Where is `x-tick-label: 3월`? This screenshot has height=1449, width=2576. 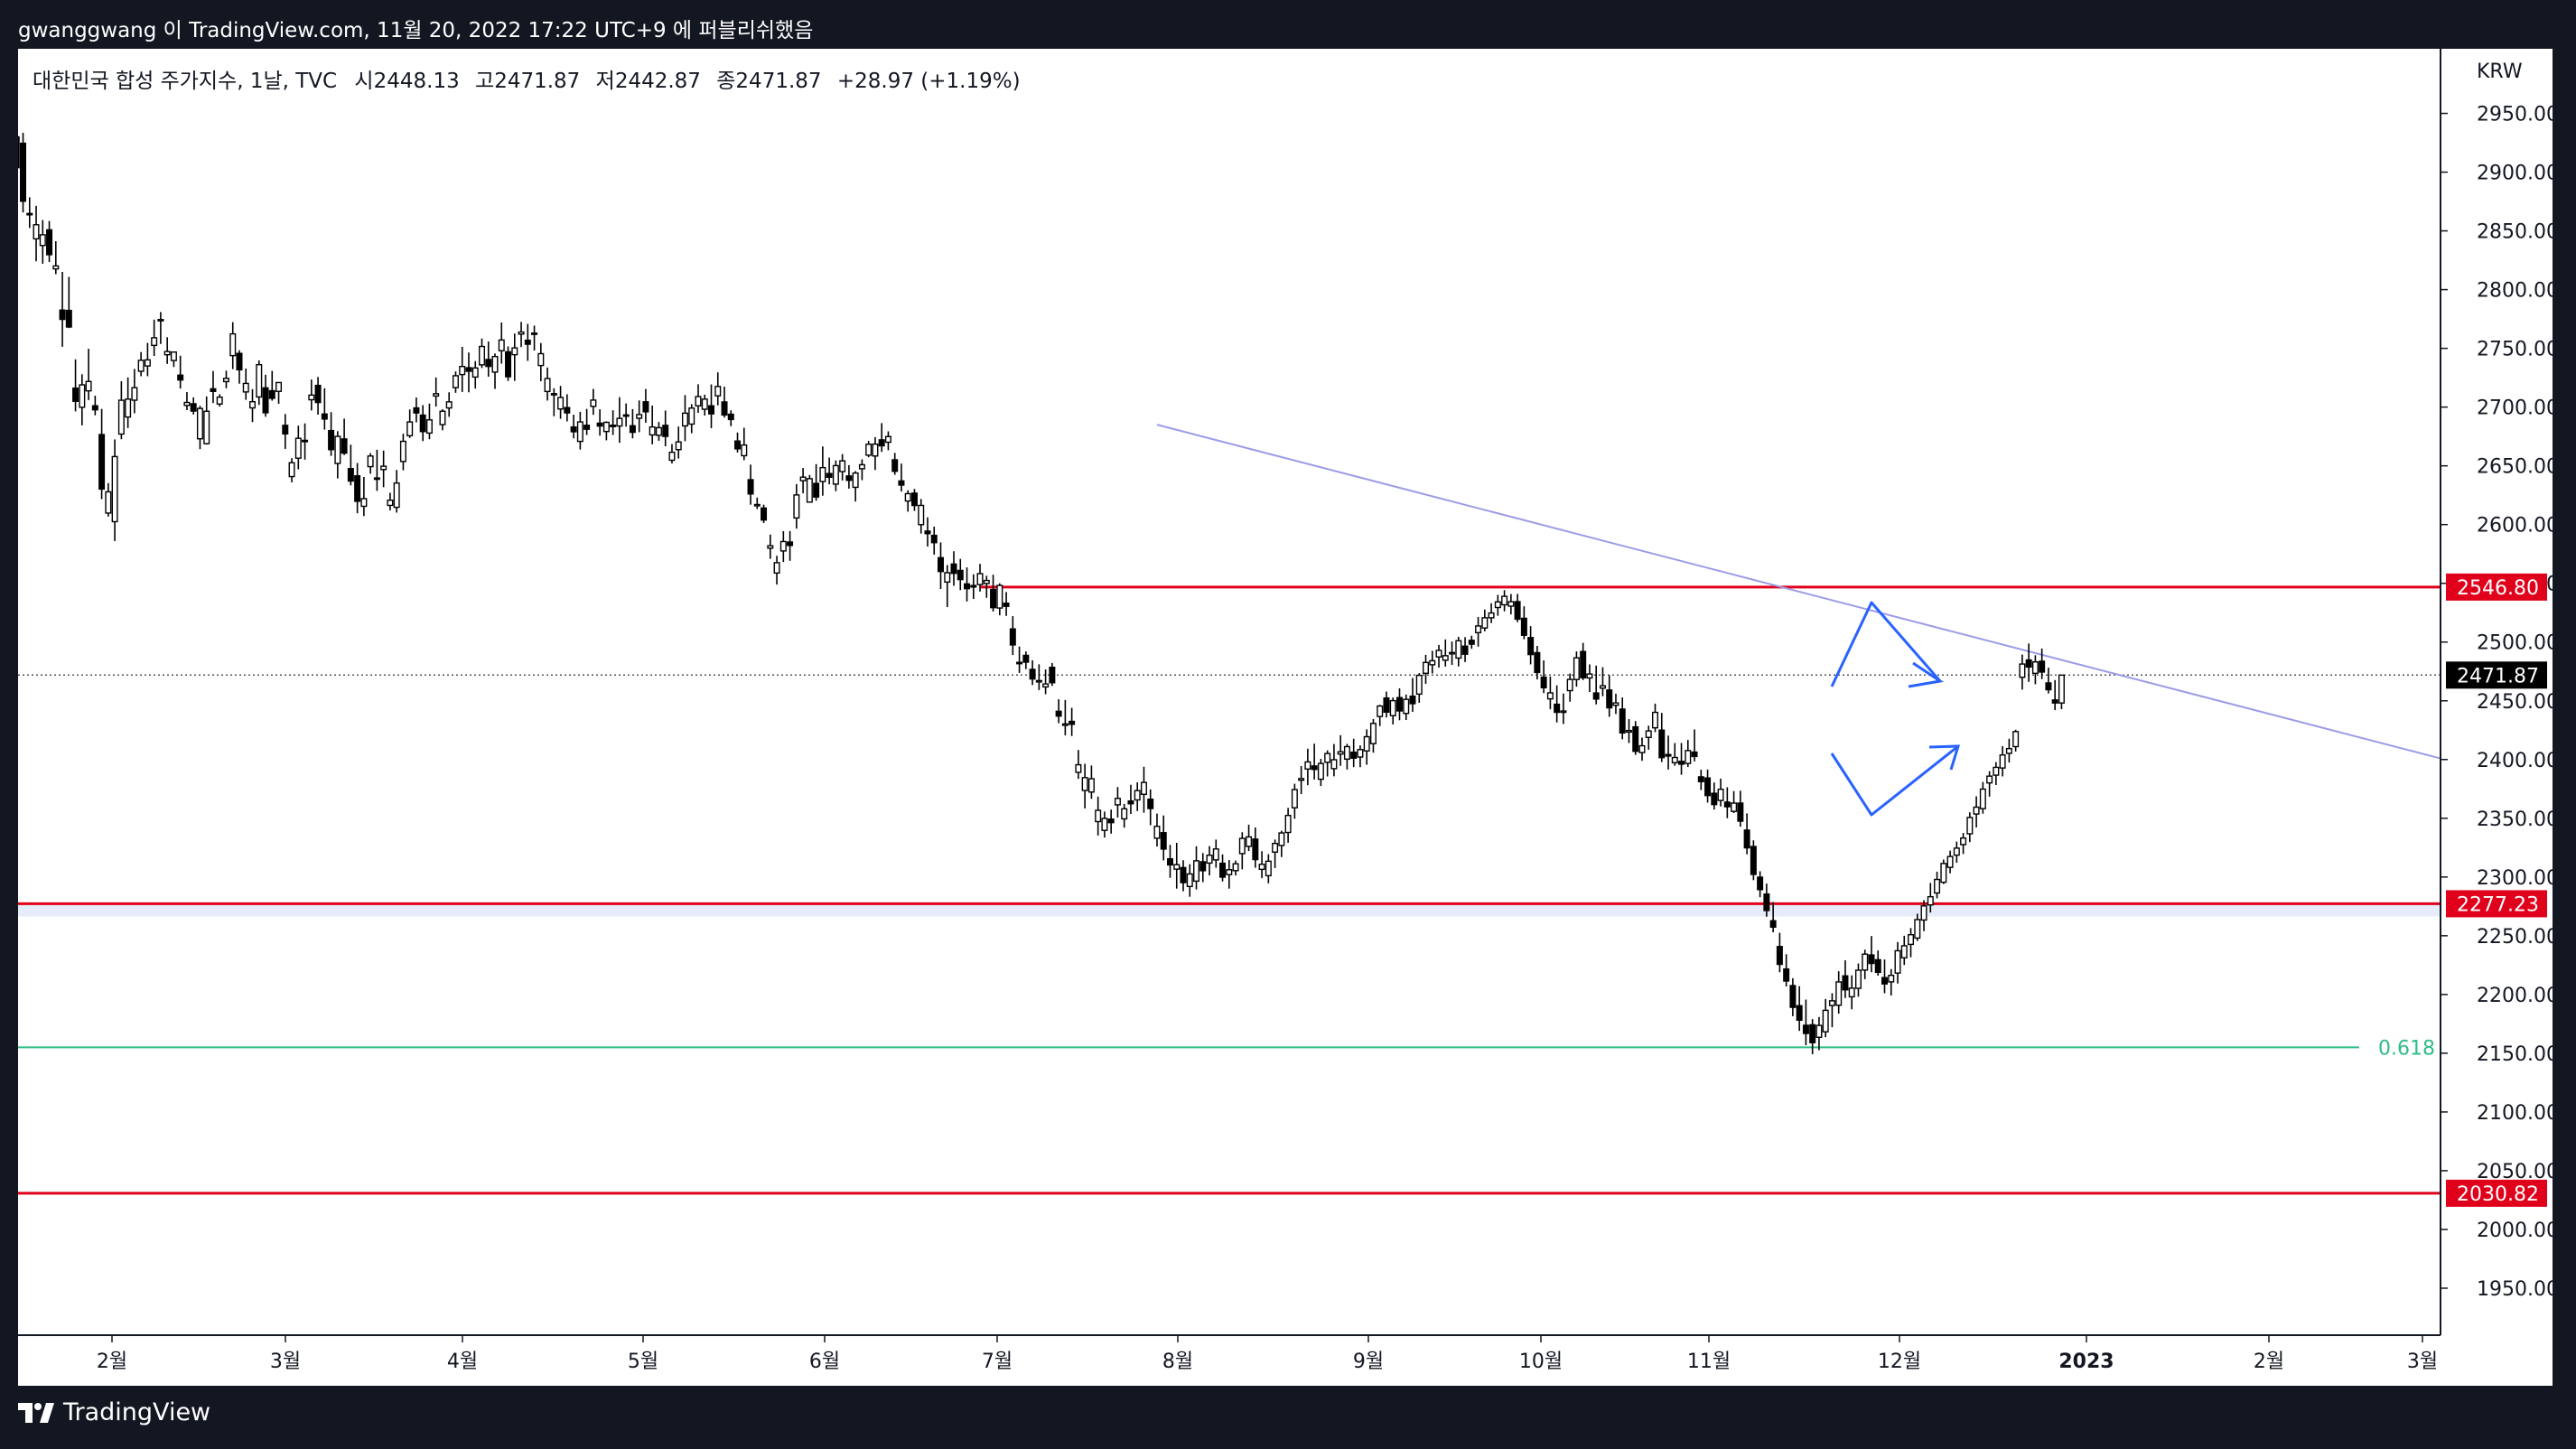 x-tick-label: 3월 is located at coordinates (285, 1362).